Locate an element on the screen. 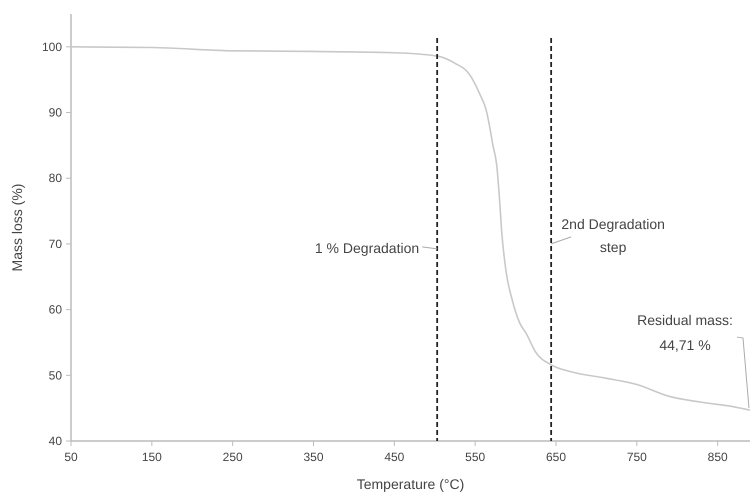 Image resolution: width=752 pixels, height=497 pixels. ref-line-label: 1 % Degradation is located at coordinates (367, 248).